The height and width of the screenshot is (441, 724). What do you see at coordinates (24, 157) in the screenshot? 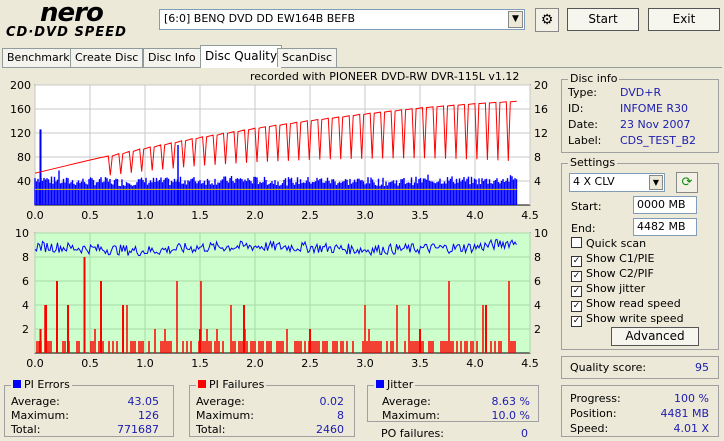
I see `upper-y-left-tick: 80` at bounding box center [24, 157].